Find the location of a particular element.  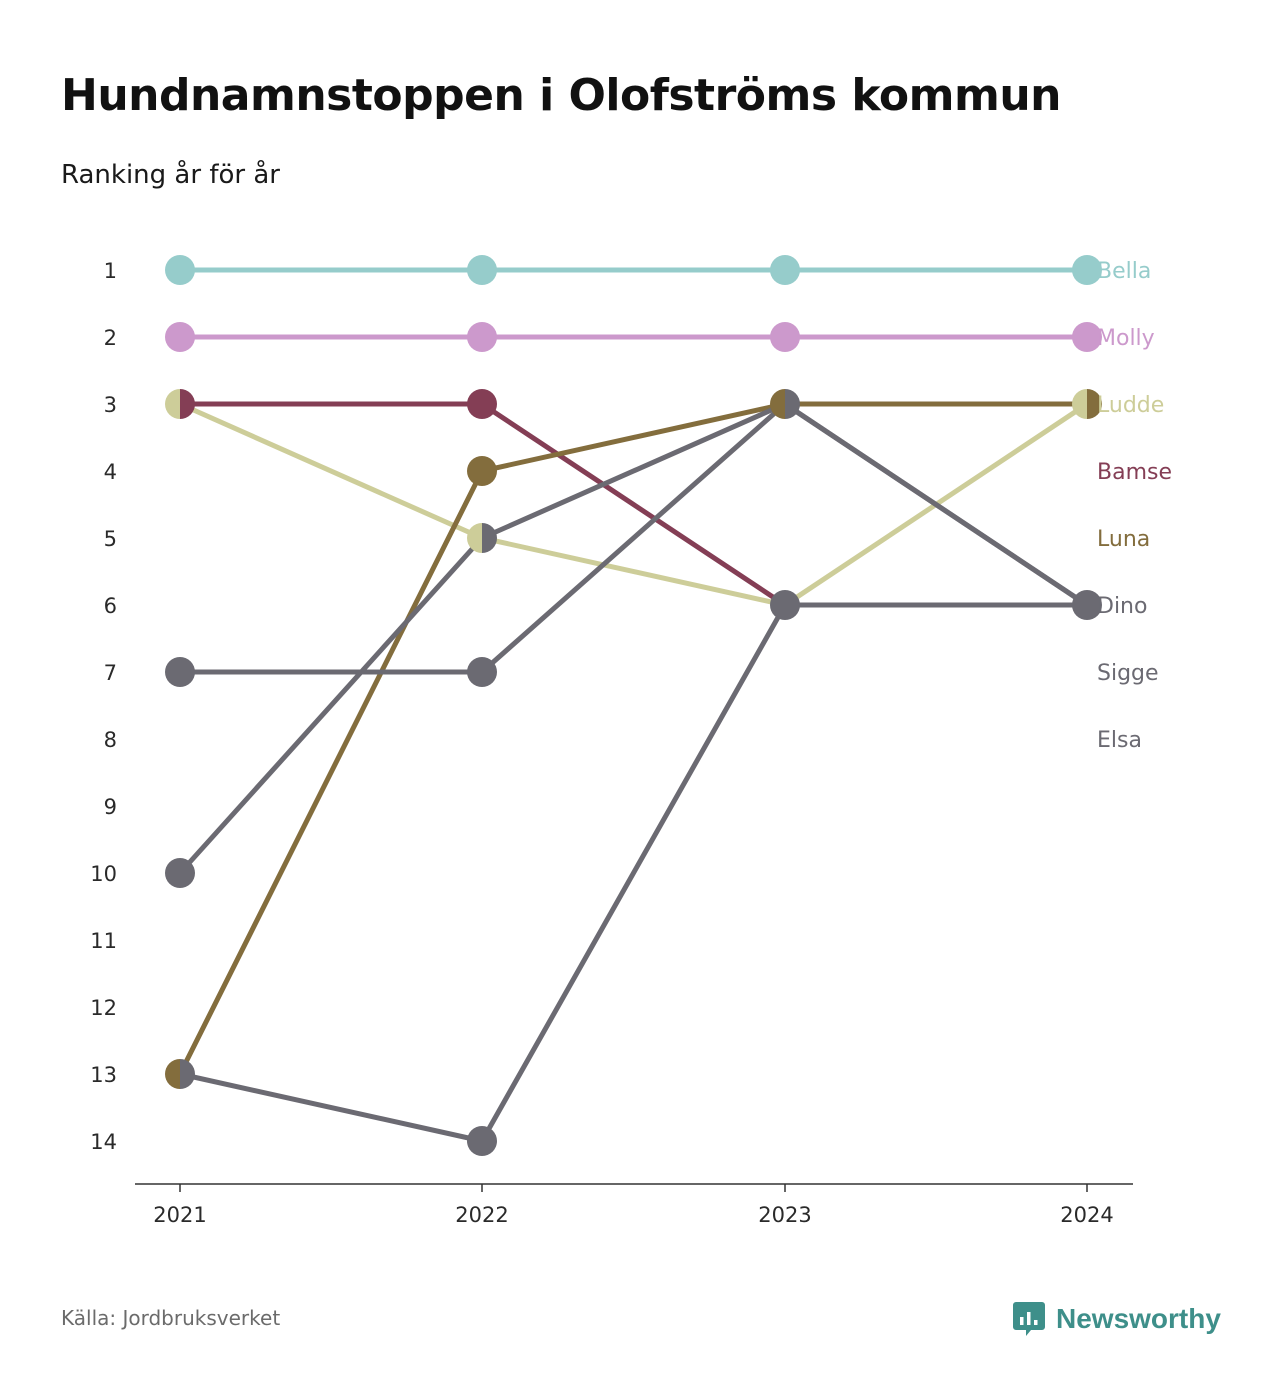

series-label-dino: Dino is located at coordinates (1122, 606).